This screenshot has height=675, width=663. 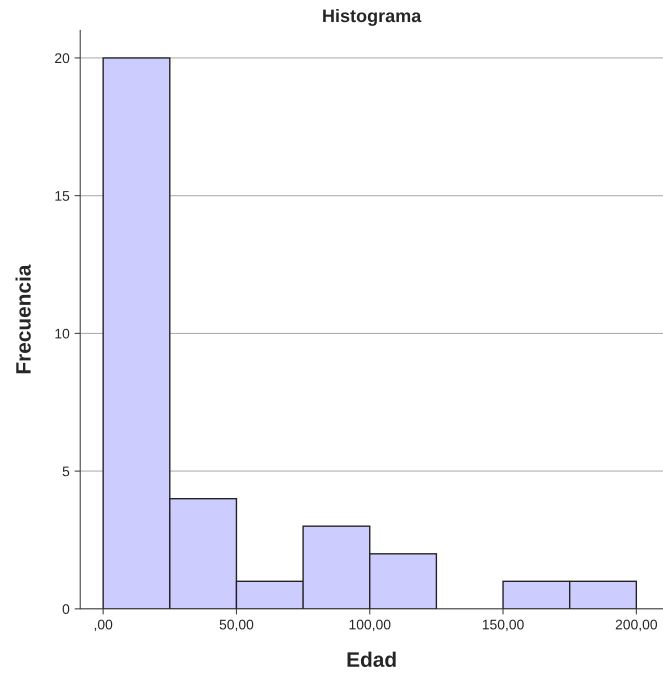 I want to click on x-tick-label: 150,00, so click(x=503, y=626).